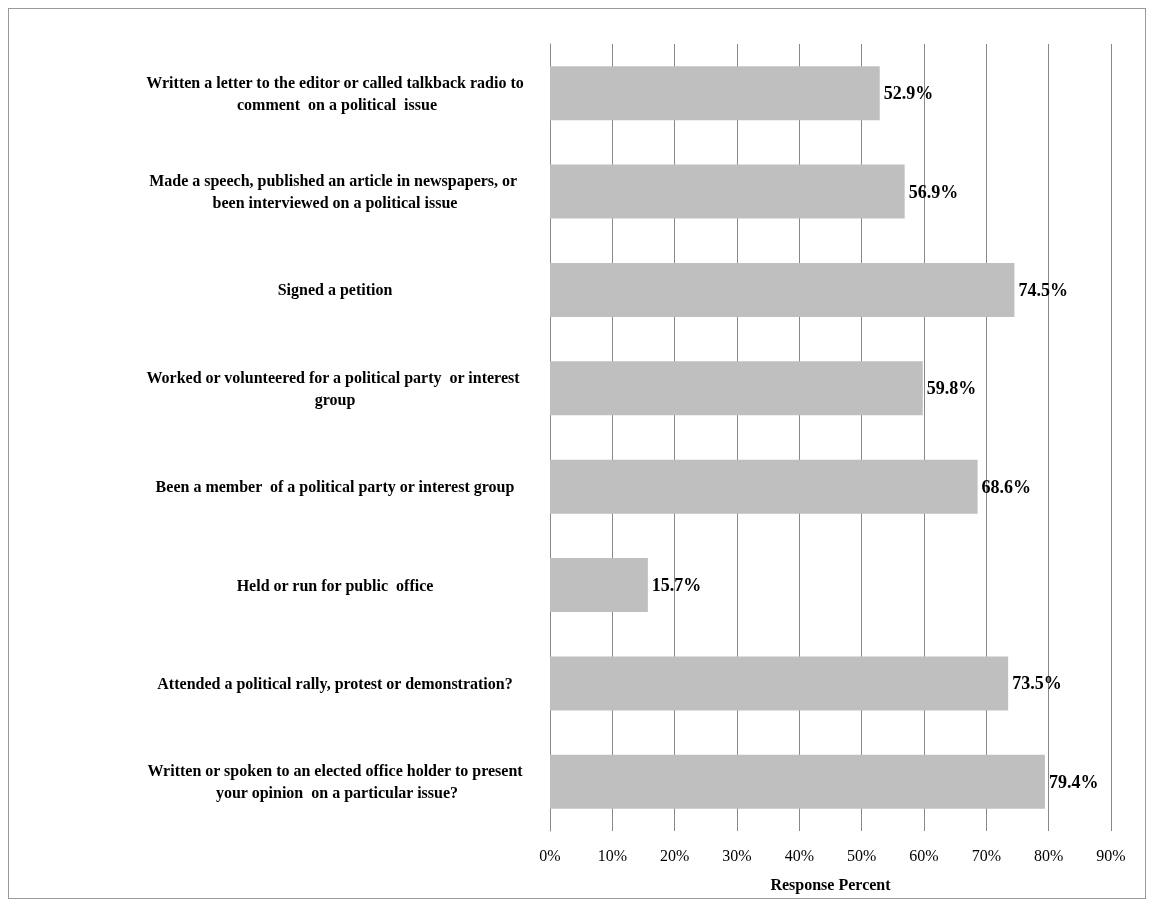 The height and width of the screenshot is (907, 1154). I want to click on x-tick-label: 70%, so click(986, 855).